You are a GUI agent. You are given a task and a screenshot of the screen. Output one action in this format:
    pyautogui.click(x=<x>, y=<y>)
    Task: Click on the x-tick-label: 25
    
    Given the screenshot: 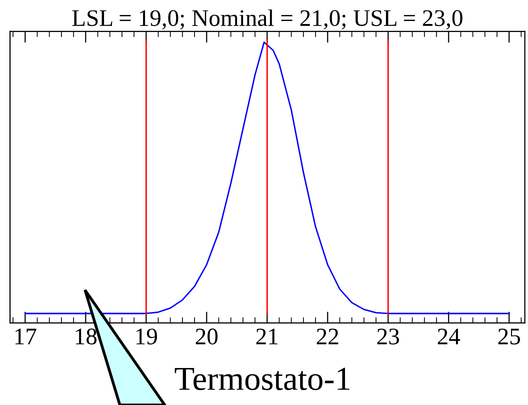 What is the action you would take?
    pyautogui.click(x=509, y=336)
    